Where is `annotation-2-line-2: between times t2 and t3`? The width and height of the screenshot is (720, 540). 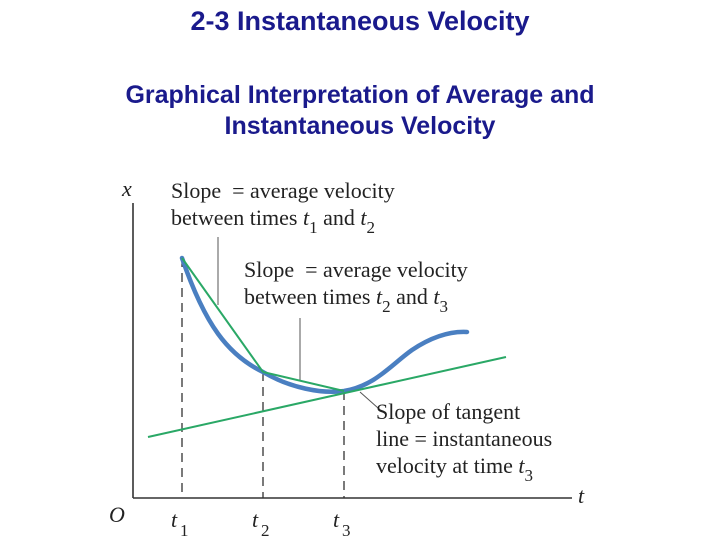 annotation-2-line-2: between times t2 and t3 is located at coordinates (346, 300).